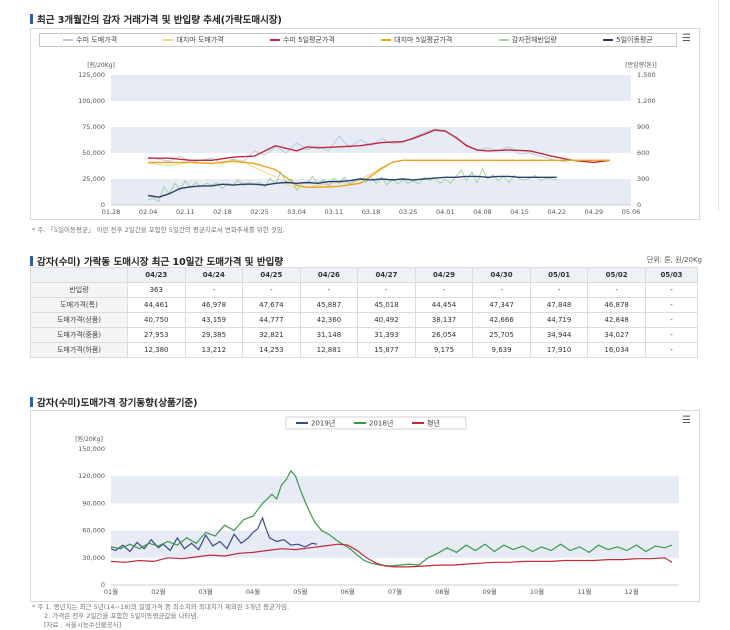  I want to click on table-cell: 16,034, so click(616, 350).